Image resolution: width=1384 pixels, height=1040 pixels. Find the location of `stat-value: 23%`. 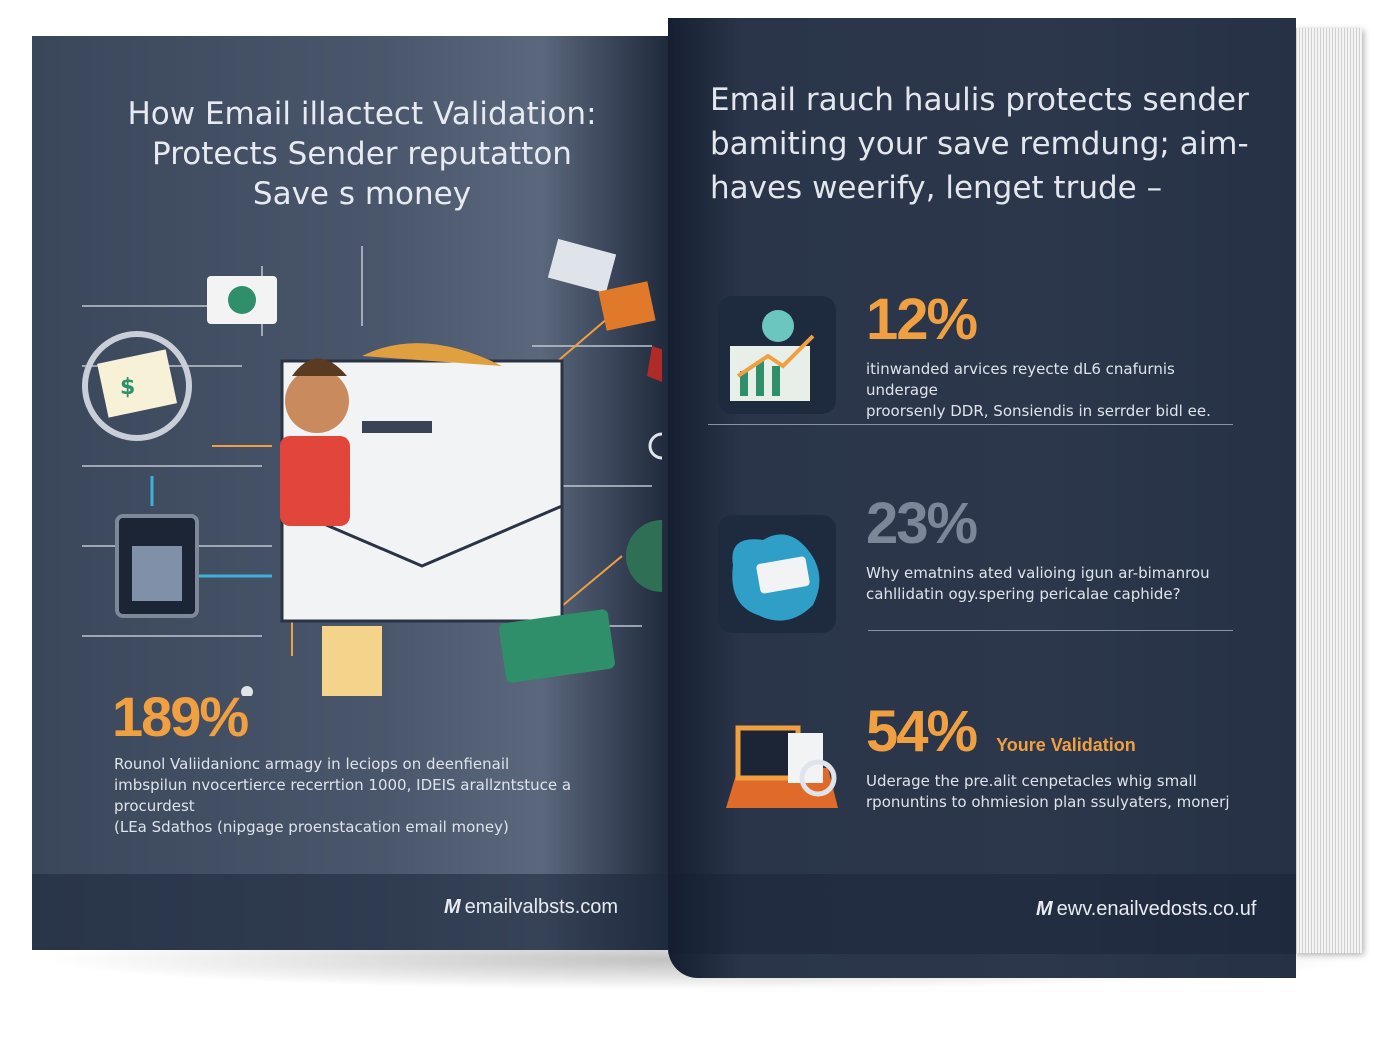

stat-value: 23% is located at coordinates (922, 523).